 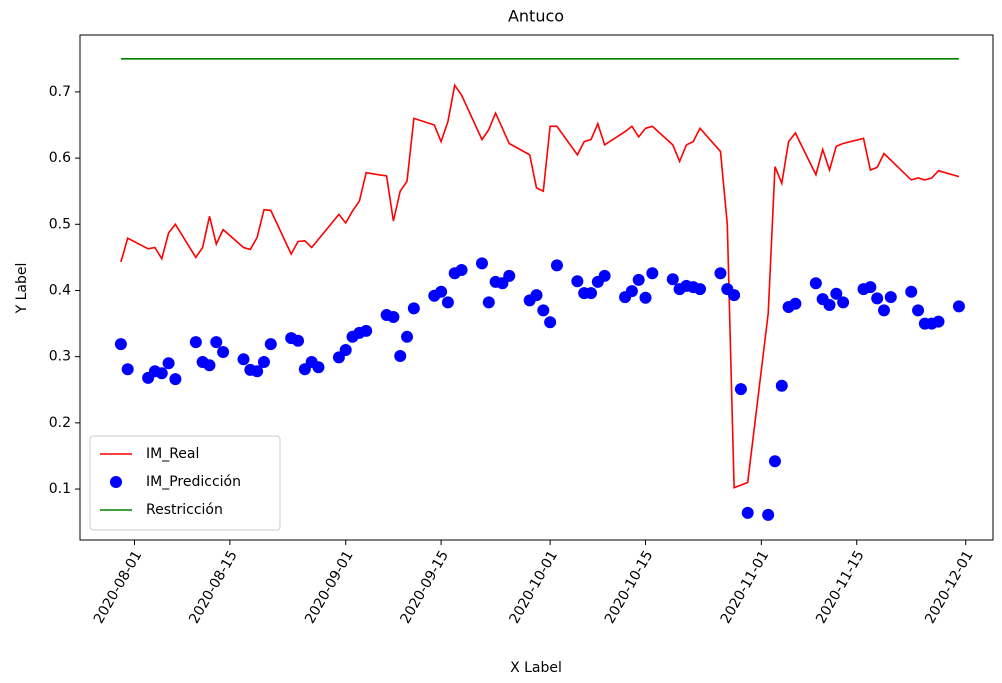 What do you see at coordinates (60, 224) in the screenshot?
I see `y-tick-label: 0.5` at bounding box center [60, 224].